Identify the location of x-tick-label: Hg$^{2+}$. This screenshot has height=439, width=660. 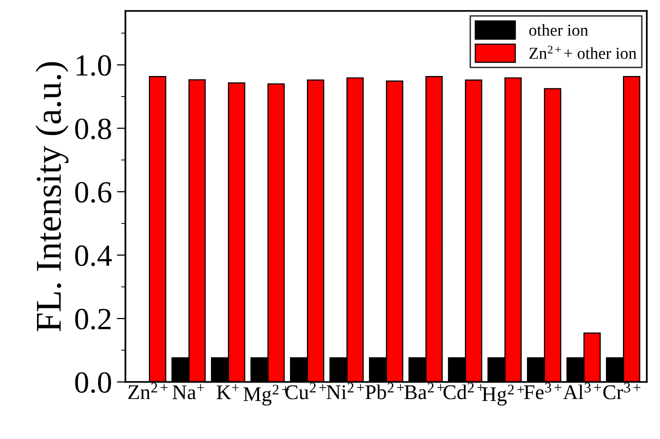
(503, 395).